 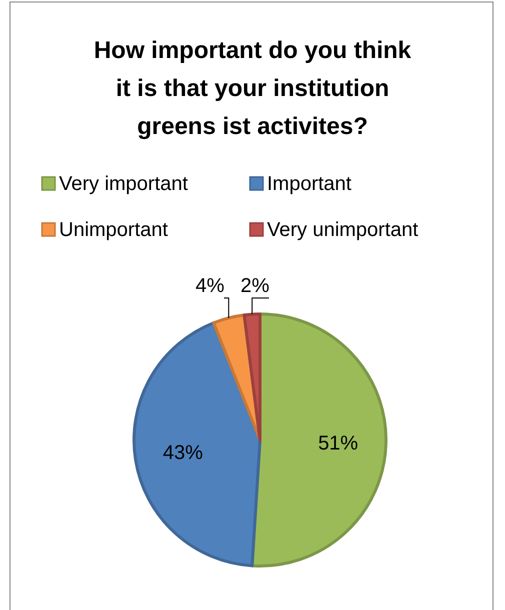 I want to click on legend-label: Unimportant, so click(x=113, y=230).